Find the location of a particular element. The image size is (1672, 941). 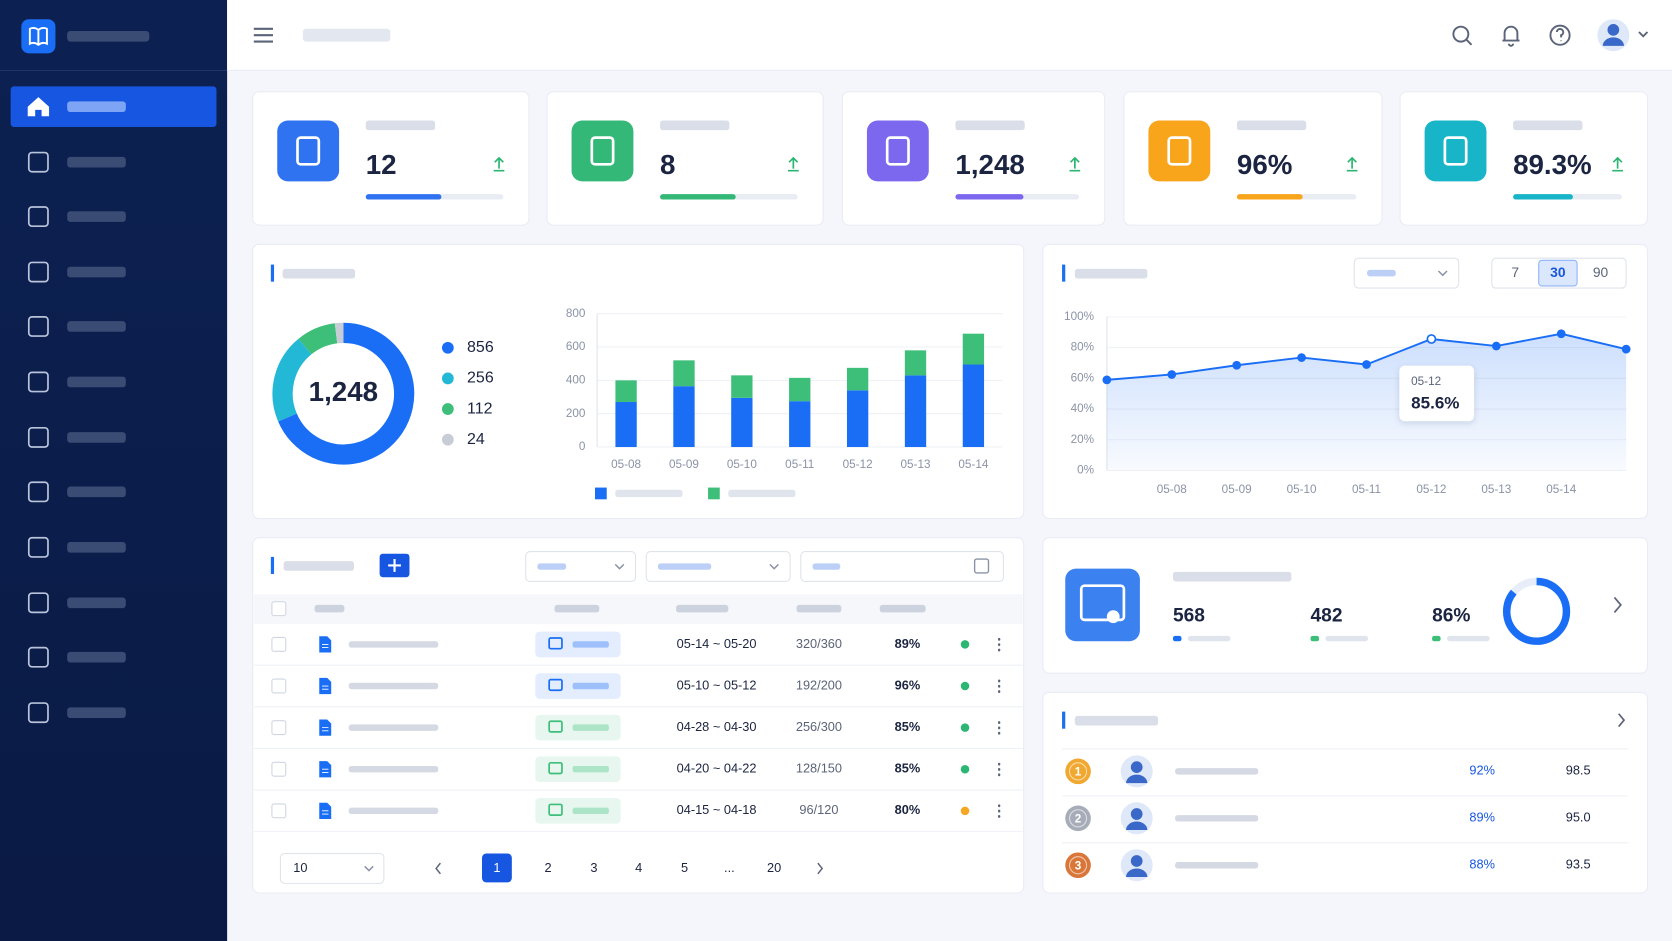

segment-label: 90 is located at coordinates (1601, 272).